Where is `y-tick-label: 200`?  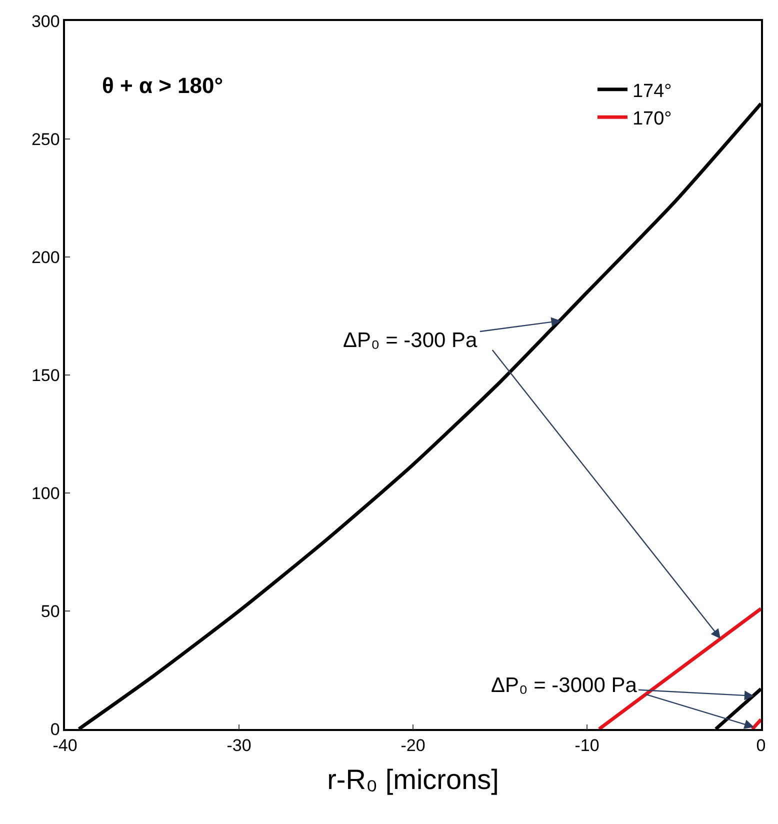
y-tick-label: 200 is located at coordinates (45, 257).